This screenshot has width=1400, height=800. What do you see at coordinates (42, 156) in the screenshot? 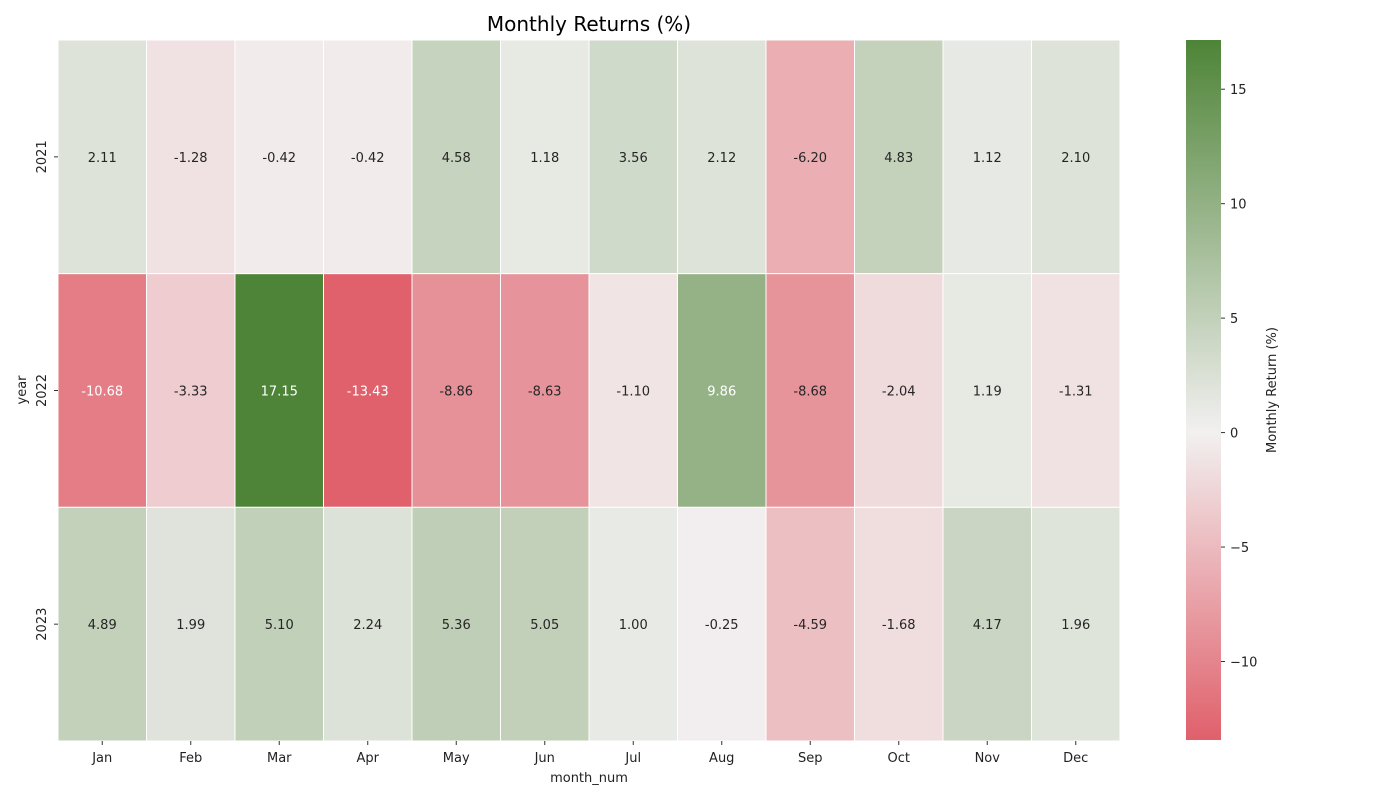
I see `y-tick-label: 2021` at bounding box center [42, 156].